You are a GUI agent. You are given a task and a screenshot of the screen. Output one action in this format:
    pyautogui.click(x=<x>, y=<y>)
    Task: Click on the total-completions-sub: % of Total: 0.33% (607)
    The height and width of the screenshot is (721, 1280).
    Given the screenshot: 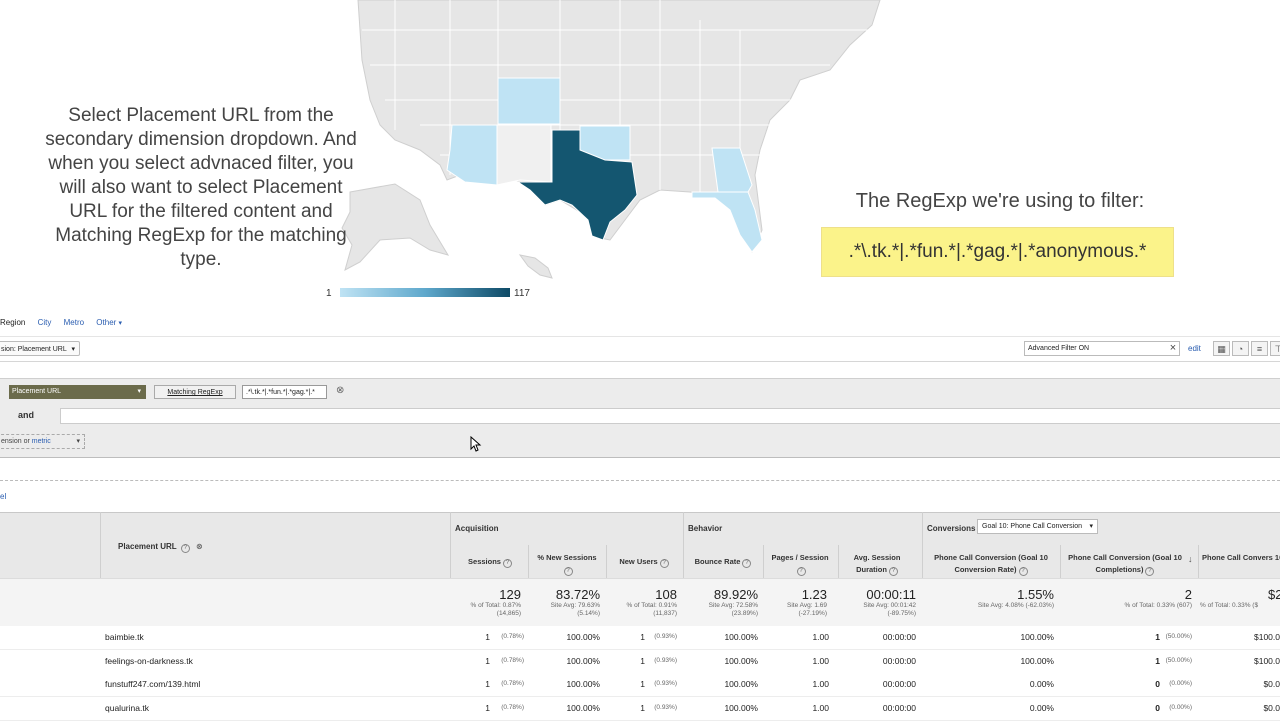 What is the action you would take?
    pyautogui.click(x=1158, y=605)
    